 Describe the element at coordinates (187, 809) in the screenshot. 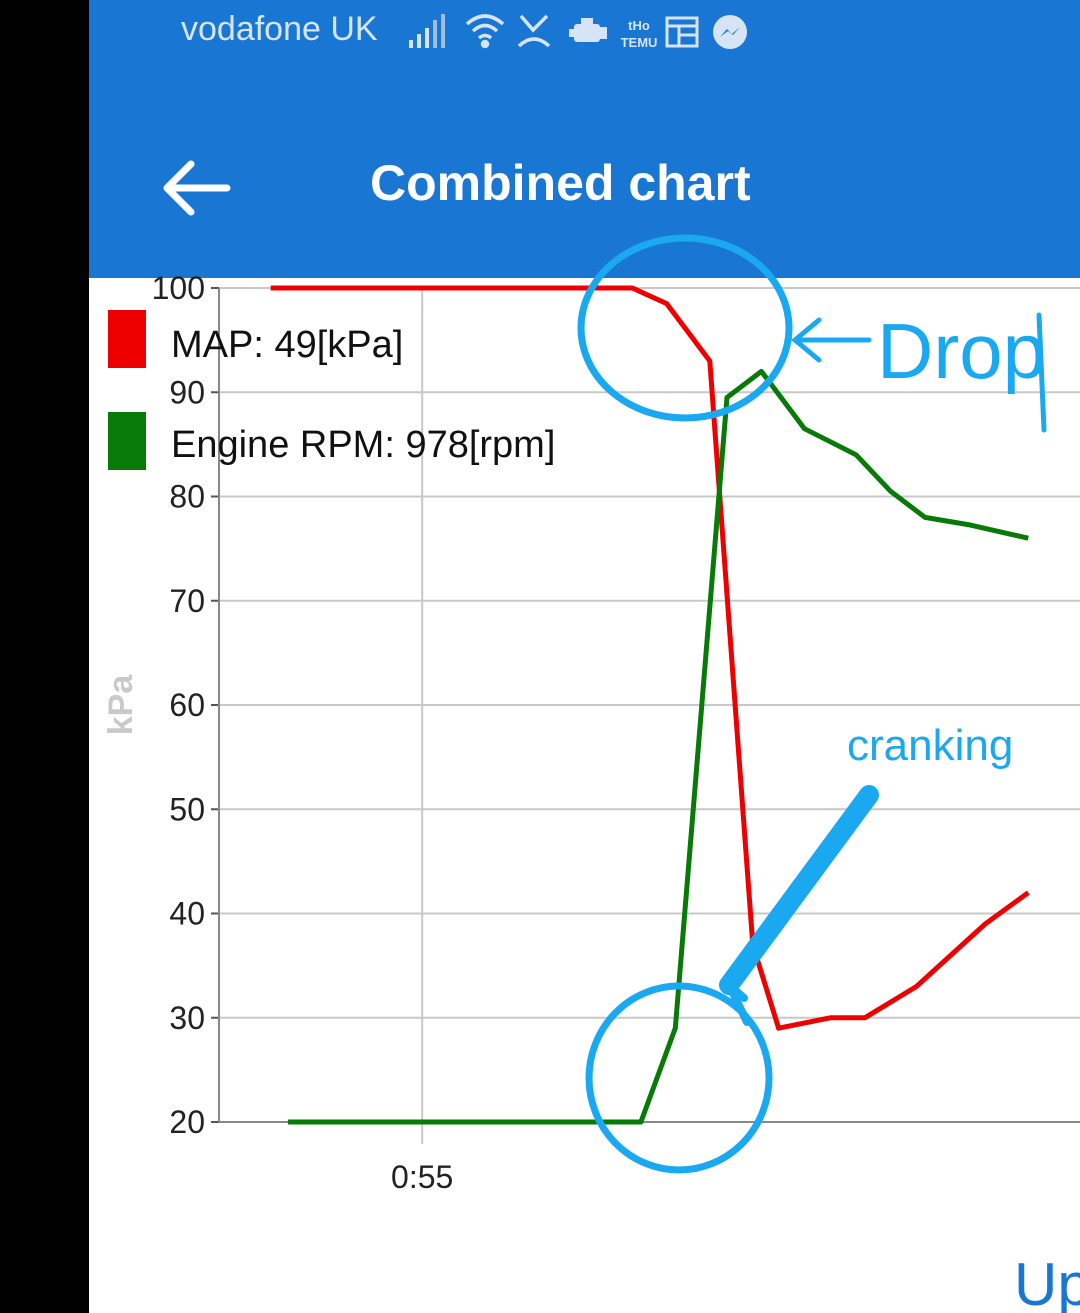

I see `y-tick-label: 50` at that location.